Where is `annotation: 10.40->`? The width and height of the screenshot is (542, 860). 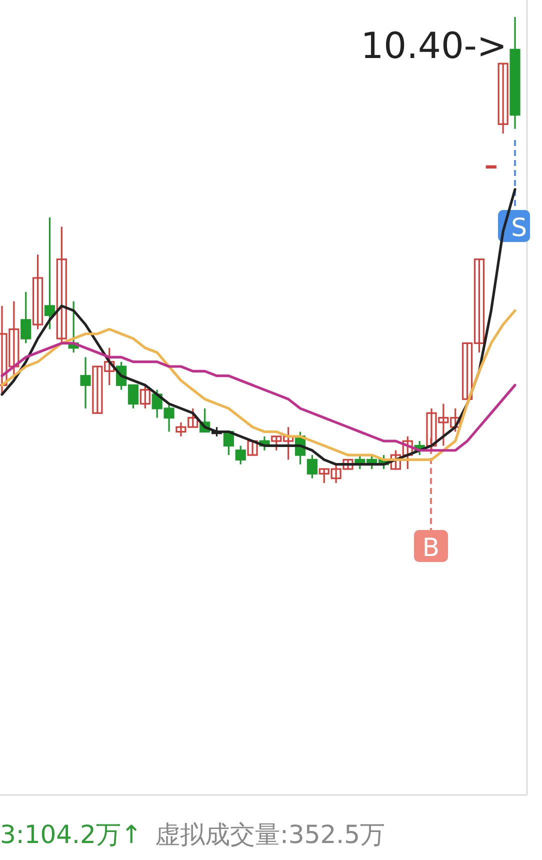 annotation: 10.40-> is located at coordinates (433, 46).